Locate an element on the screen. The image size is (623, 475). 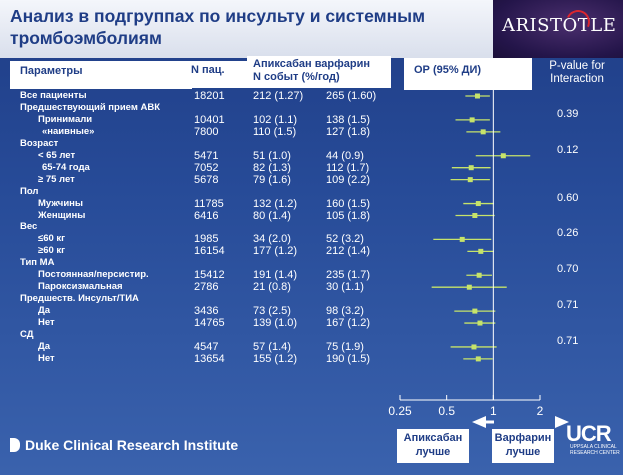
title-bar is located at coordinates (246, 29).